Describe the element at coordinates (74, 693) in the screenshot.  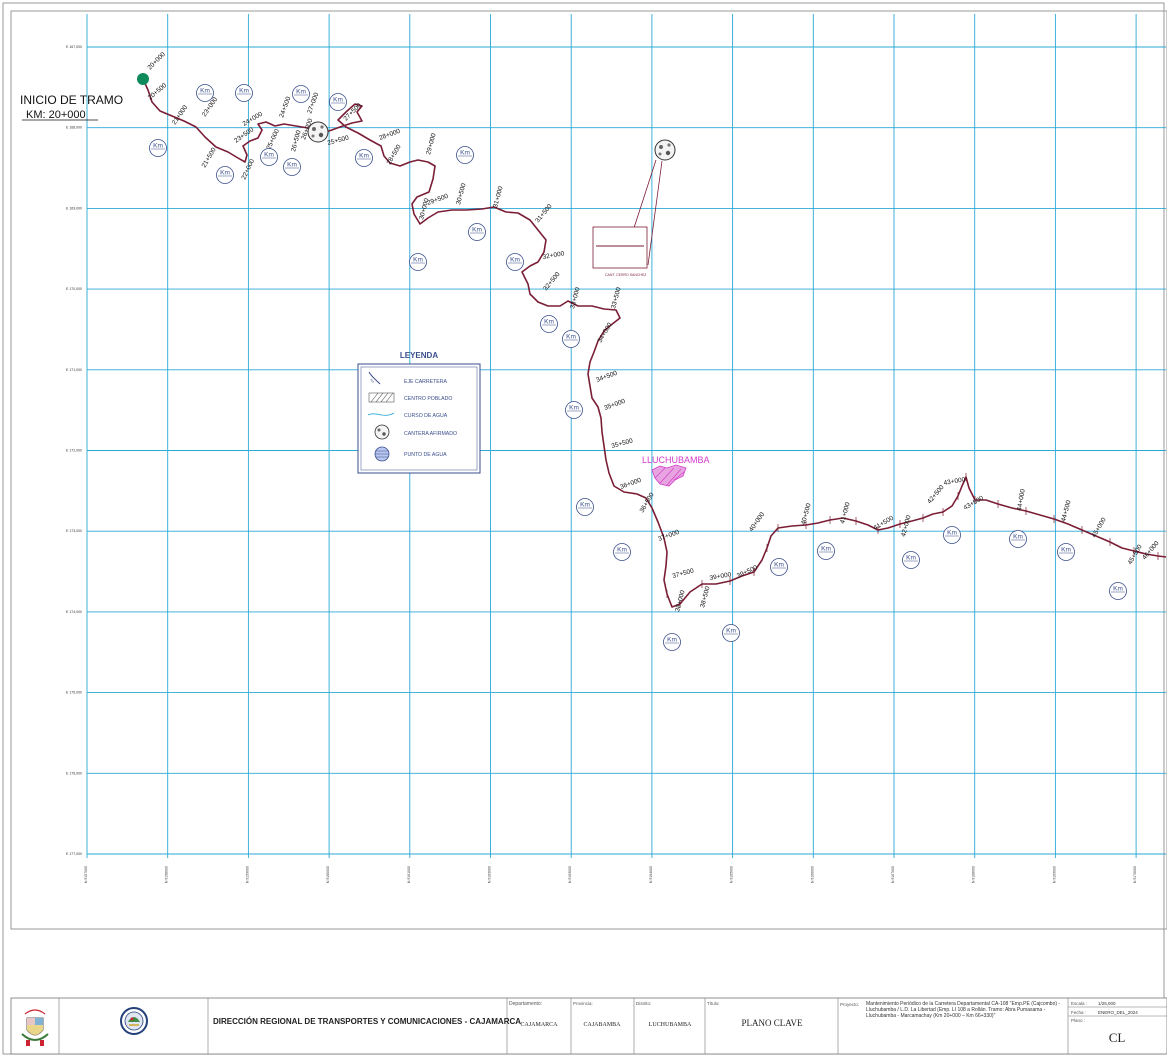
I see `northing-label: E 175,000` at that location.